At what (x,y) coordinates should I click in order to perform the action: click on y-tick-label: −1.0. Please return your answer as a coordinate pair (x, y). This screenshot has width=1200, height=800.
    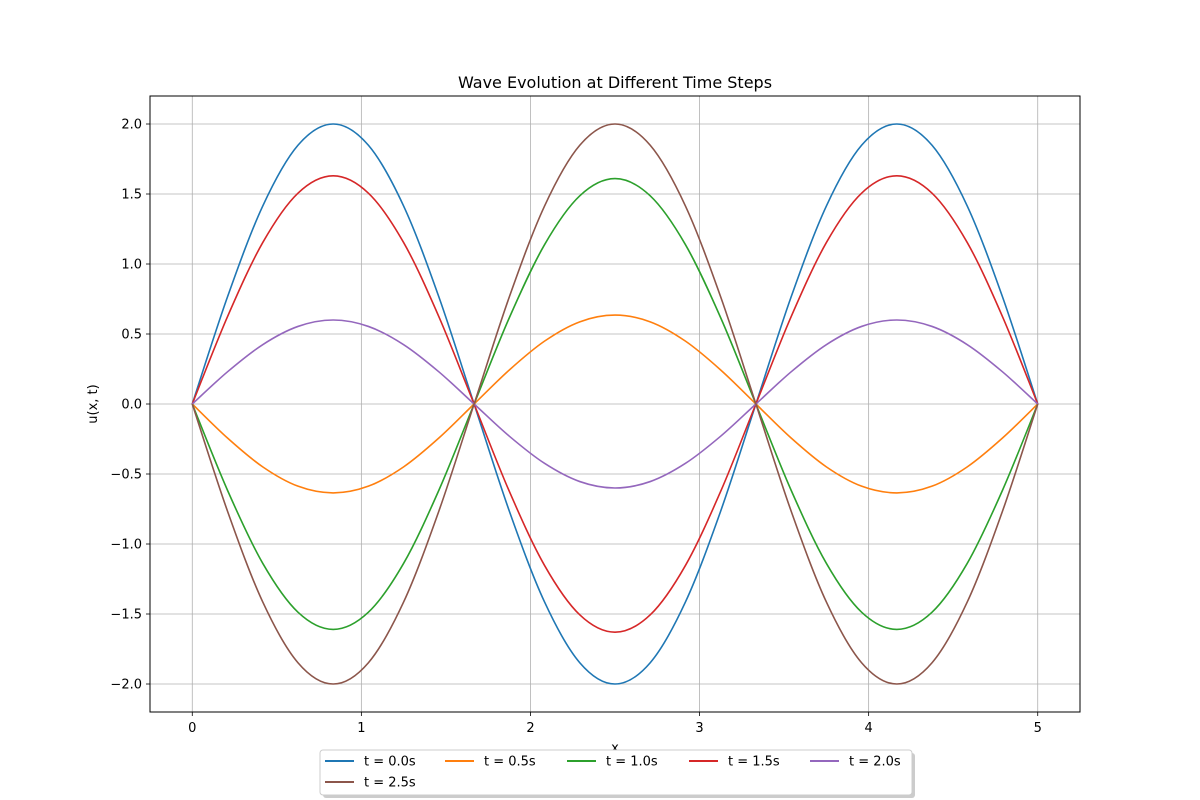
    Looking at the image, I should click on (126, 545).